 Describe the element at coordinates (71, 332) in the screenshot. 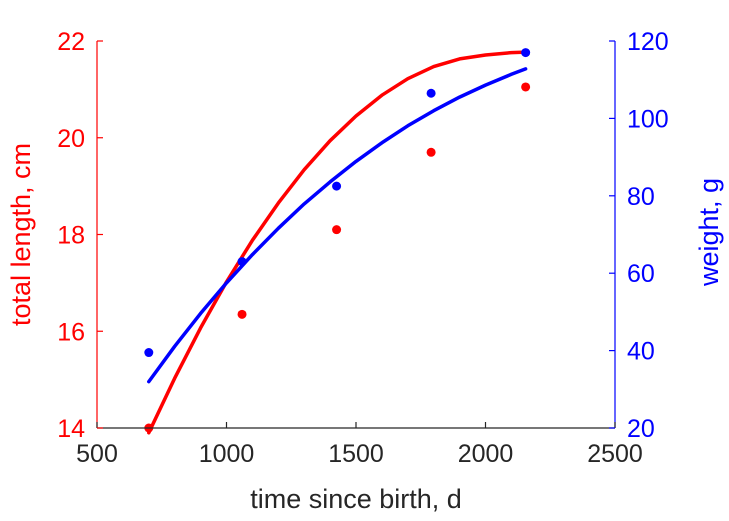

I see `y-left-tick-label: 16` at that location.